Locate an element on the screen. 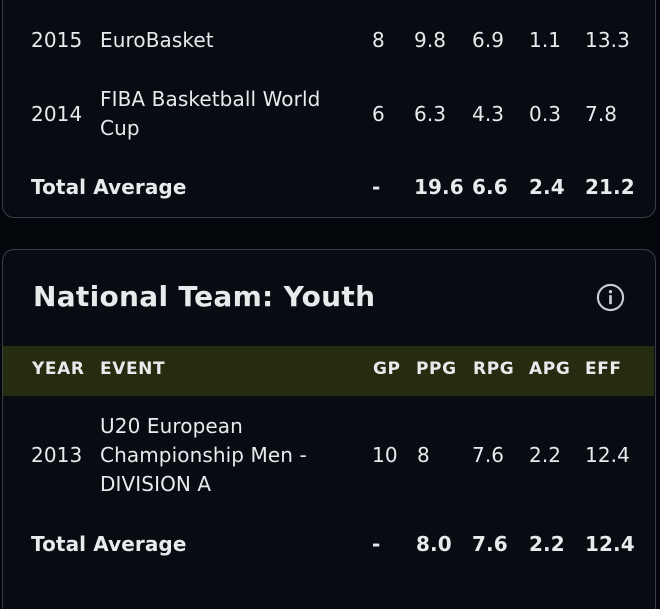 The image size is (660, 609). gp-cell: 8 is located at coordinates (378, 40).